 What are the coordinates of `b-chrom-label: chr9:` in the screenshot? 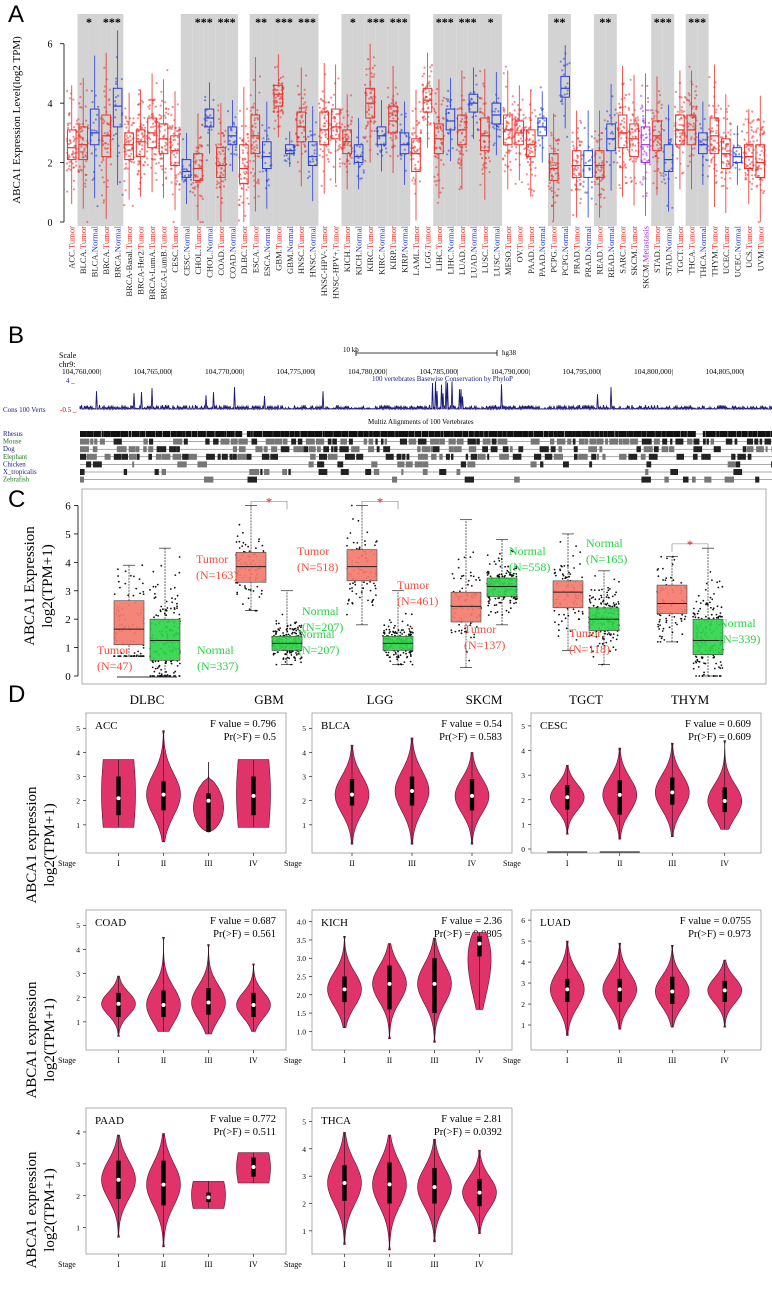 It's located at (67, 364).